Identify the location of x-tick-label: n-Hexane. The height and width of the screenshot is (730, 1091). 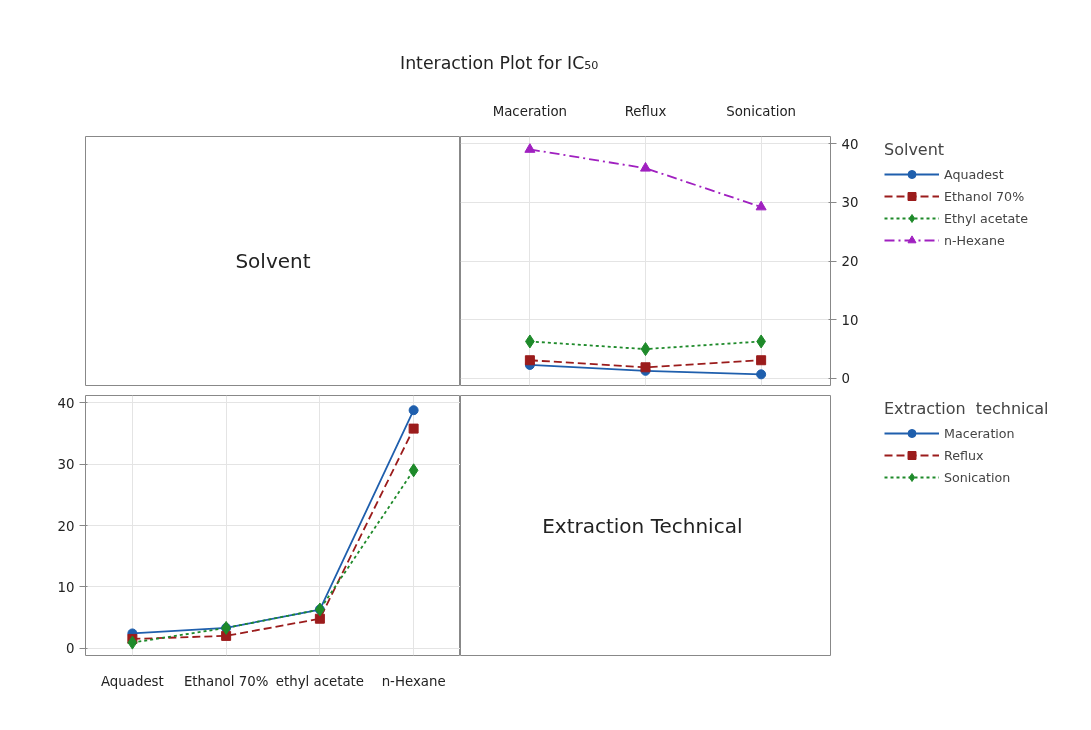
(413, 681).